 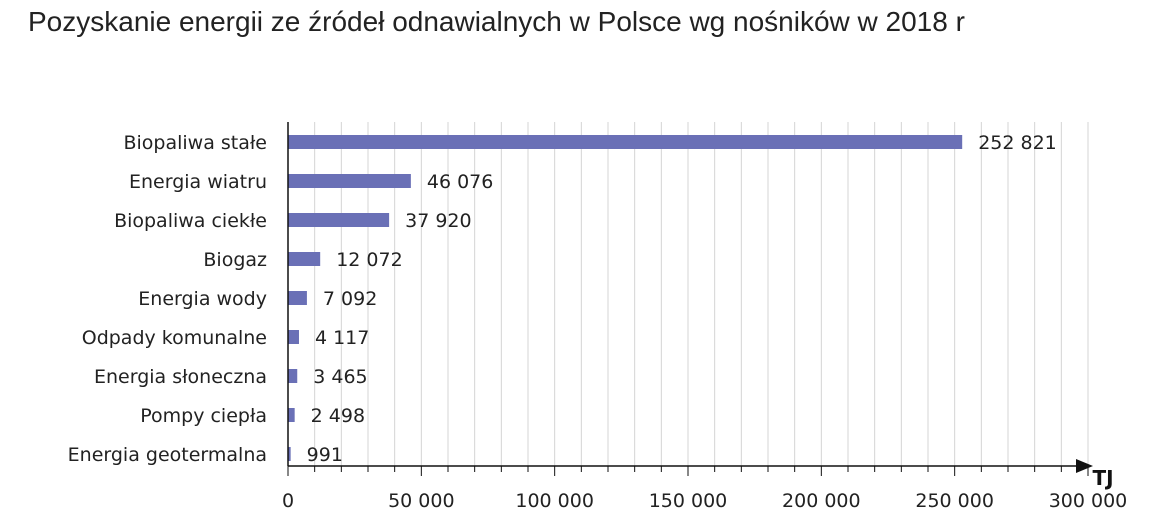 What do you see at coordinates (202, 299) in the screenshot?
I see `category-label: Energia wody` at bounding box center [202, 299].